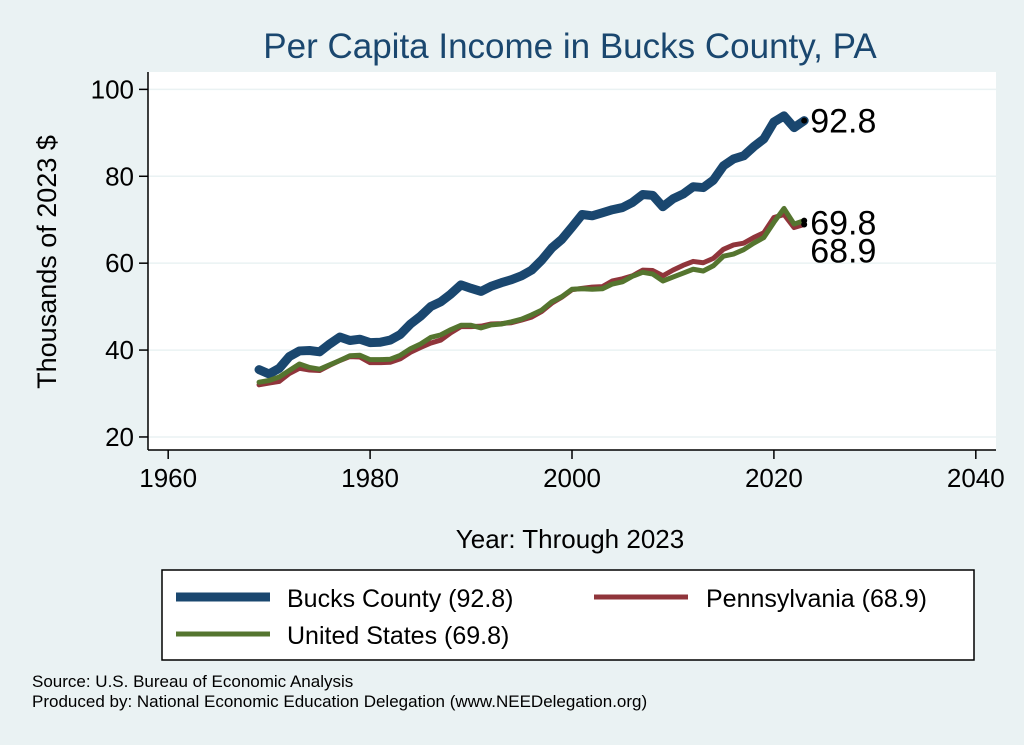 The width and height of the screenshot is (1024, 745). What do you see at coordinates (531, 295) in the screenshot?
I see `series-line-united-states` at bounding box center [531, 295].